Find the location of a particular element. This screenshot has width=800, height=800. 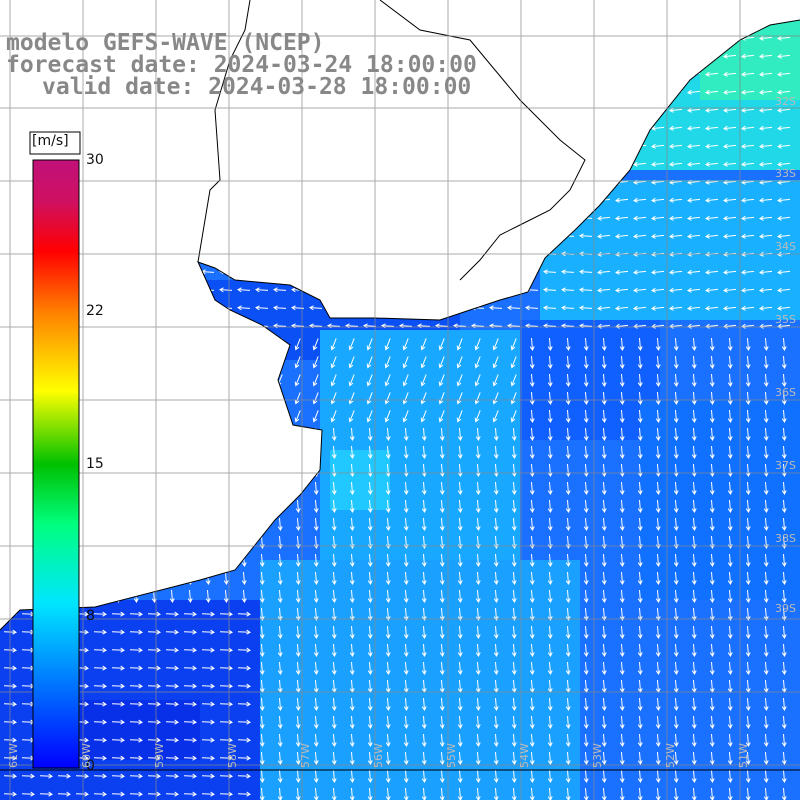

colorbar-tick-15: 15 is located at coordinates (95, 464).